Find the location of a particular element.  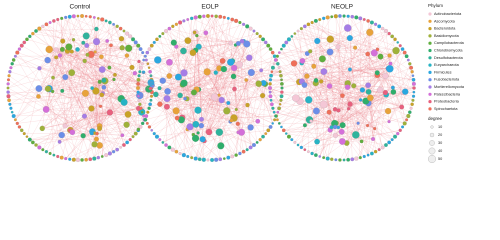

size-label: 10 is located at coordinates (440, 127).